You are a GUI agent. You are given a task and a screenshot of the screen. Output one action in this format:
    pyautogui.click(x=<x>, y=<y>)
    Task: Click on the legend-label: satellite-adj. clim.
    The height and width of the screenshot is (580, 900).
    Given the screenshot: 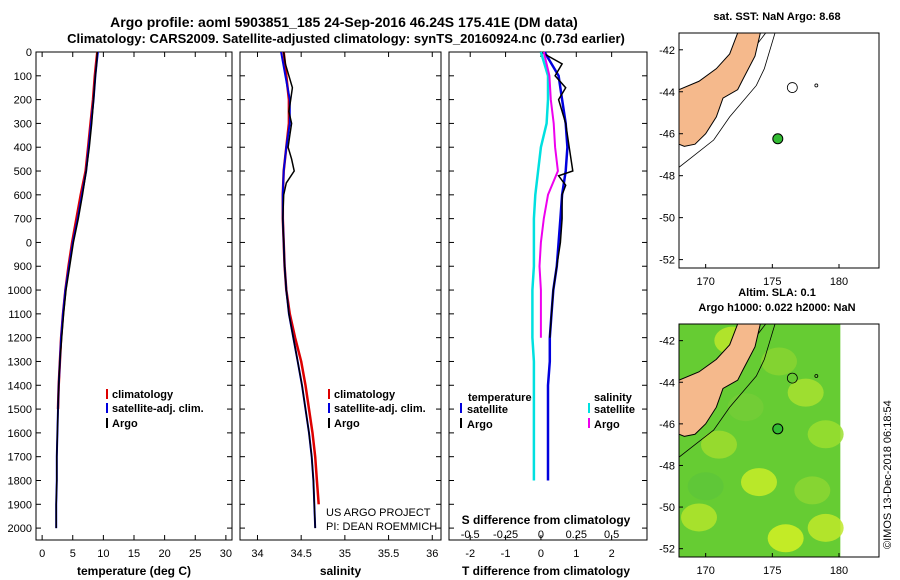 What is the action you would take?
    pyautogui.click(x=158, y=409)
    